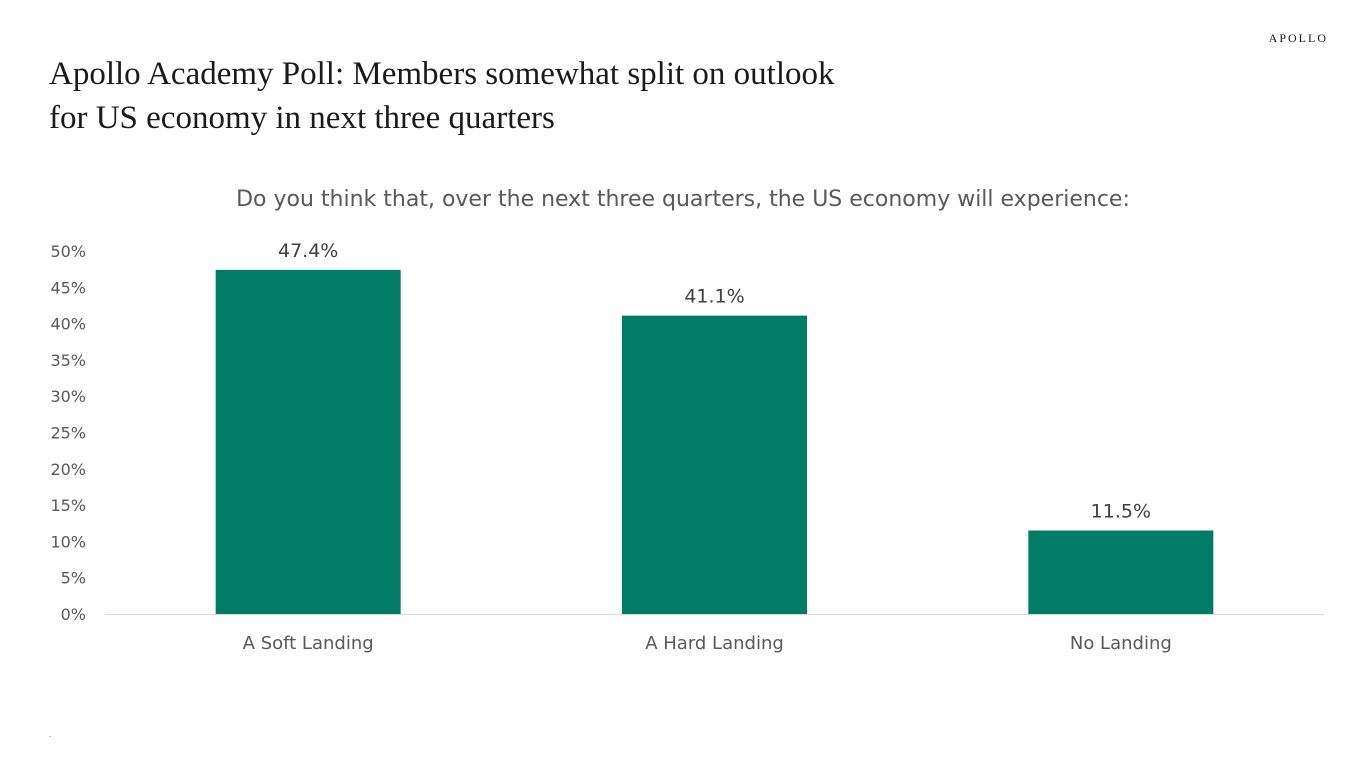  Describe the element at coordinates (1121, 643) in the screenshot. I see `x-tick-label: No Landing` at that location.